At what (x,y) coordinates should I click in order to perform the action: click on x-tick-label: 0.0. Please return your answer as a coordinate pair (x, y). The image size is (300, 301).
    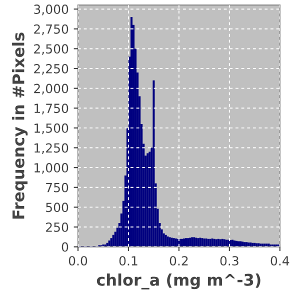
    Looking at the image, I should click on (78, 261).